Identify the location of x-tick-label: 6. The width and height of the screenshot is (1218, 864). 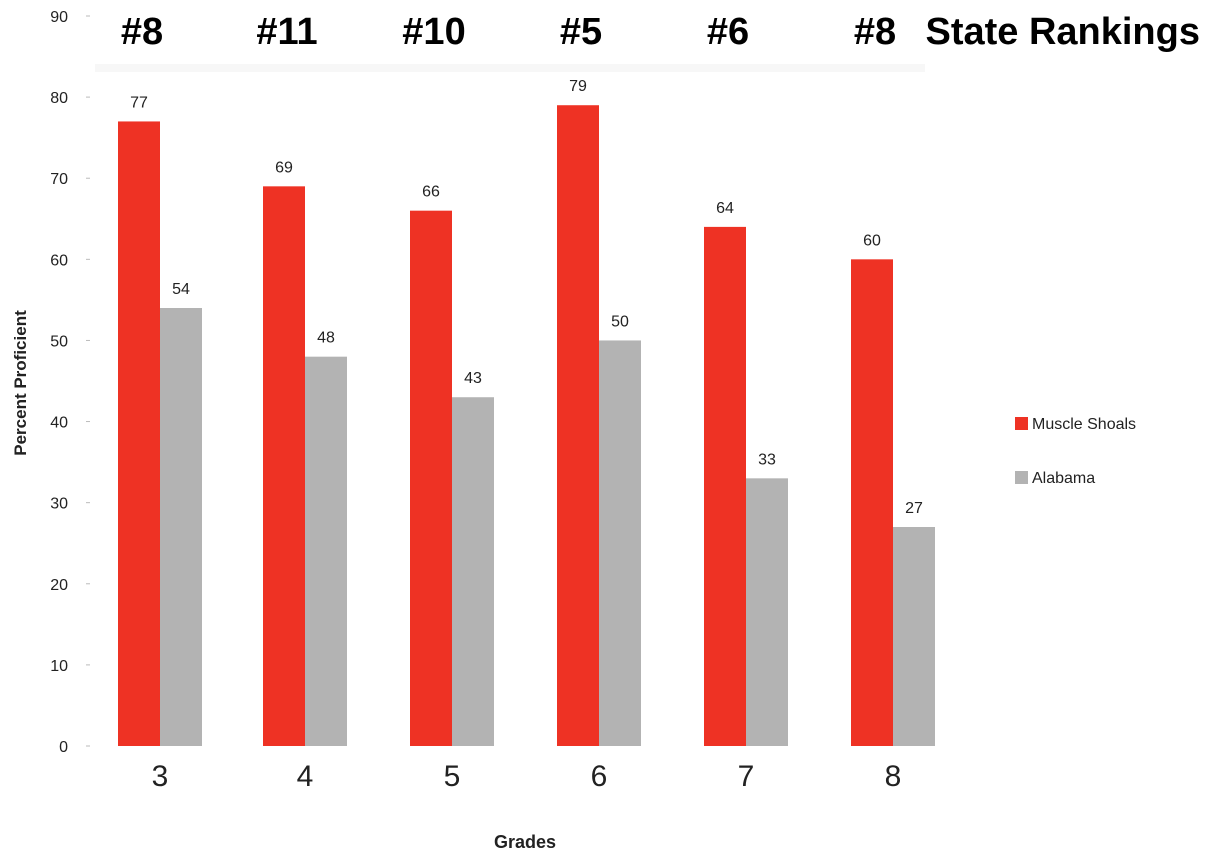
(599, 776).